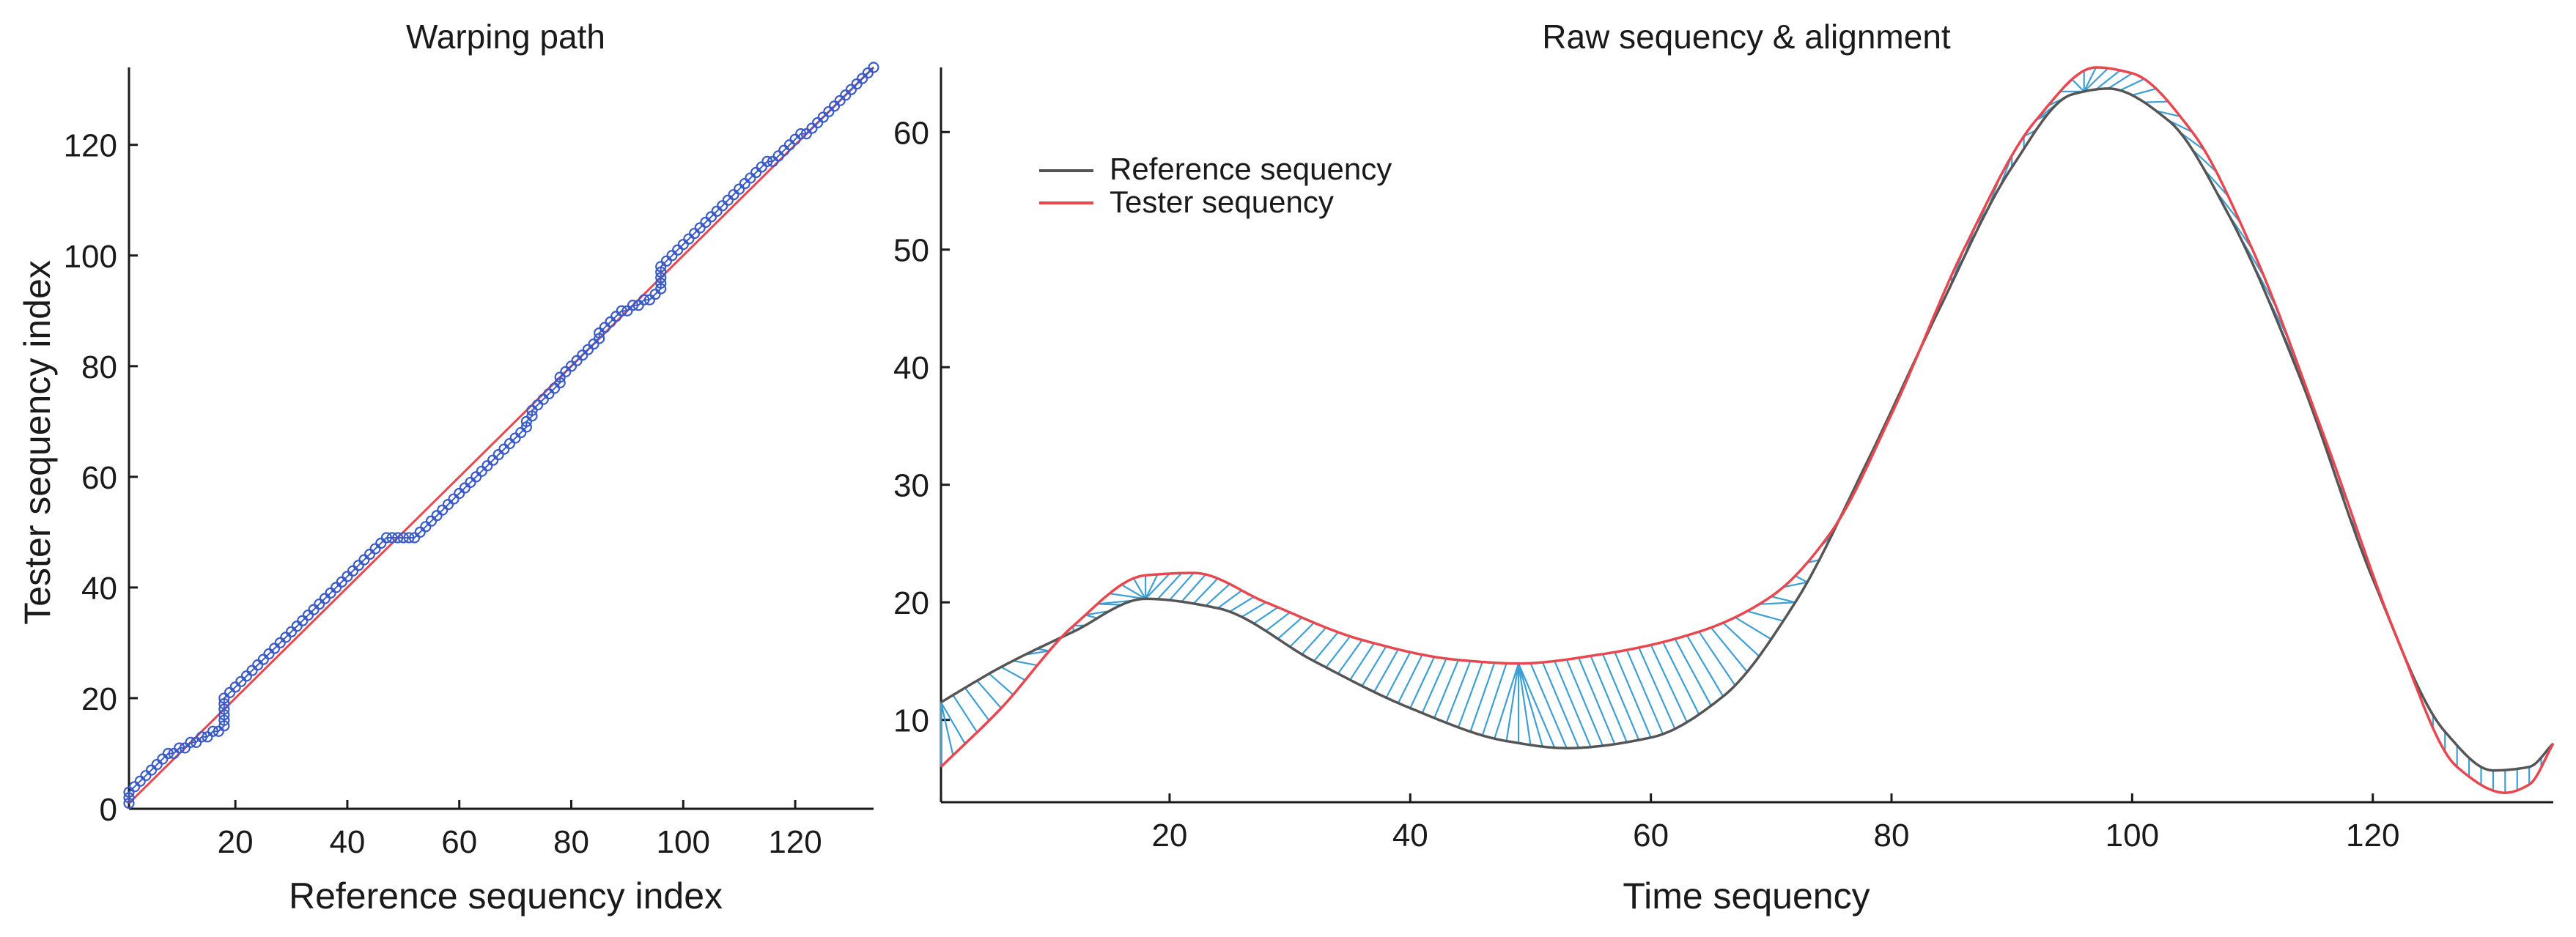 Image resolution: width=2576 pixels, height=937 pixels. Describe the element at coordinates (911, 251) in the screenshot. I see `y-tick-label: 50` at that location.